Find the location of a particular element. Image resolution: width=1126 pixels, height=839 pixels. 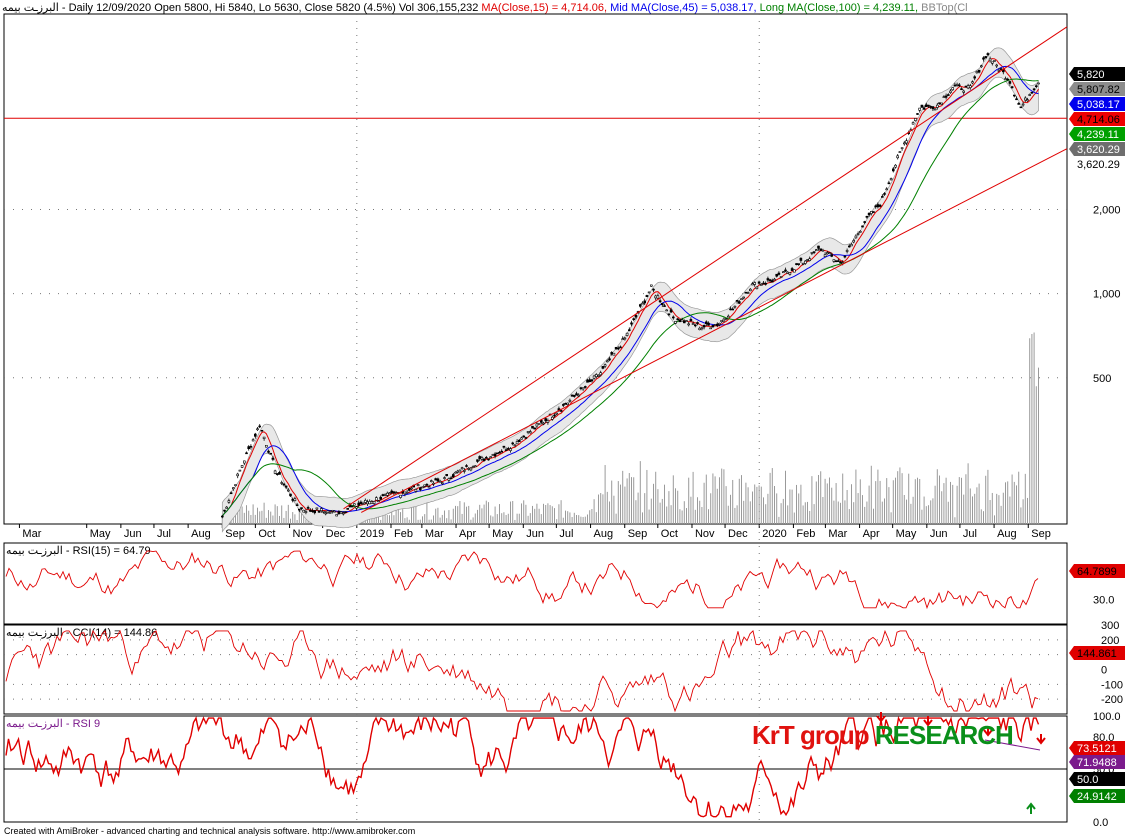

rsi15-value-label: 64.7899 is located at coordinates (1097, 572).